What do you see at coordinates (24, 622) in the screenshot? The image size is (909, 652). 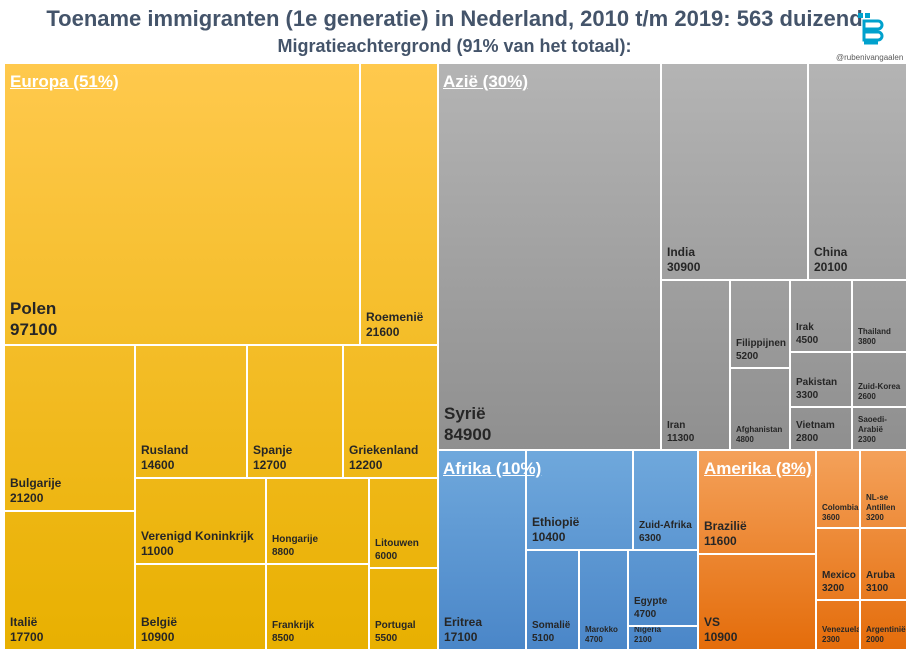 I see `country-name: Italië` at bounding box center [24, 622].